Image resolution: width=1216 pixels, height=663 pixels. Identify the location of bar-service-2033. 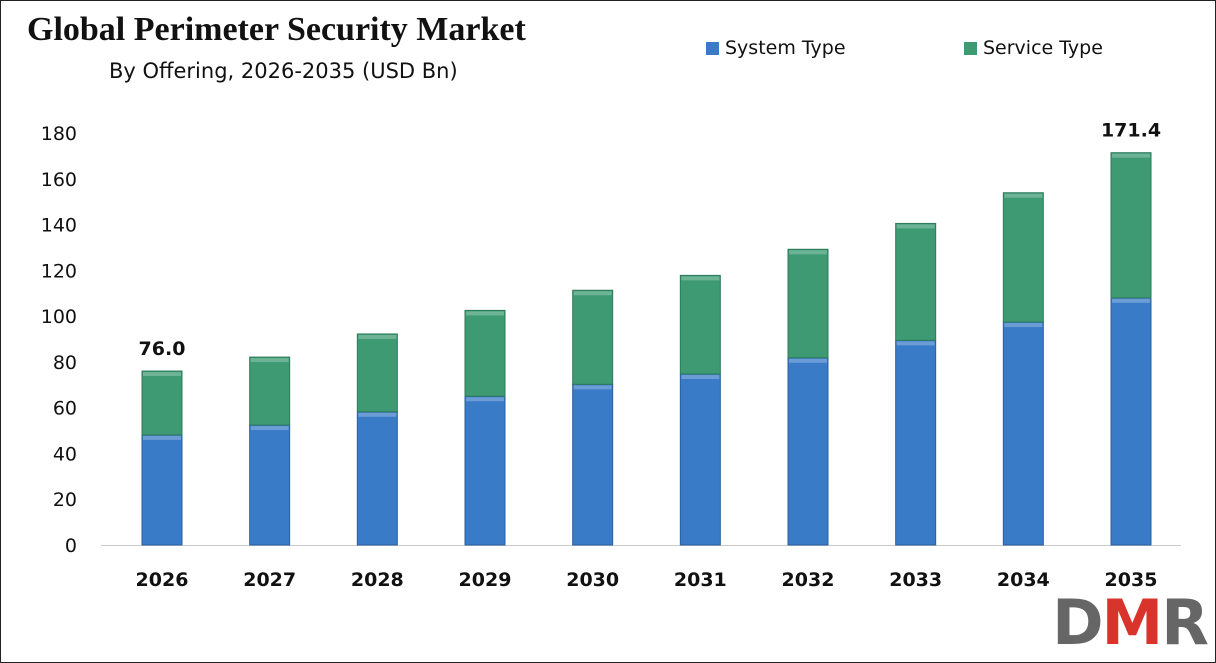
(916, 281).